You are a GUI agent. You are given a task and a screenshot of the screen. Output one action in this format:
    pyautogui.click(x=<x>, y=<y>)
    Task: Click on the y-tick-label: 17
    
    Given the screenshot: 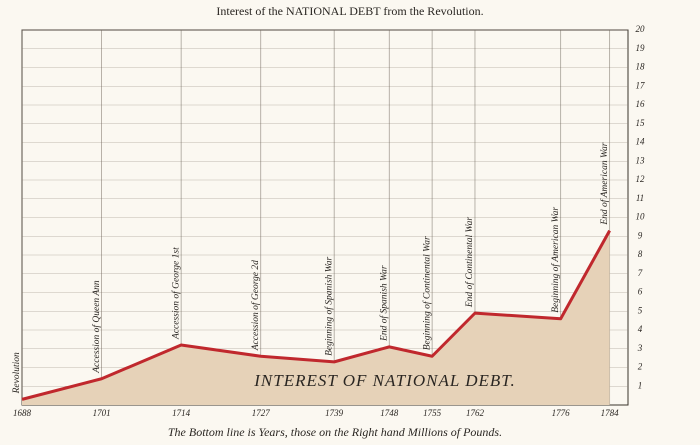 What is the action you would take?
    pyautogui.click(x=641, y=85)
    